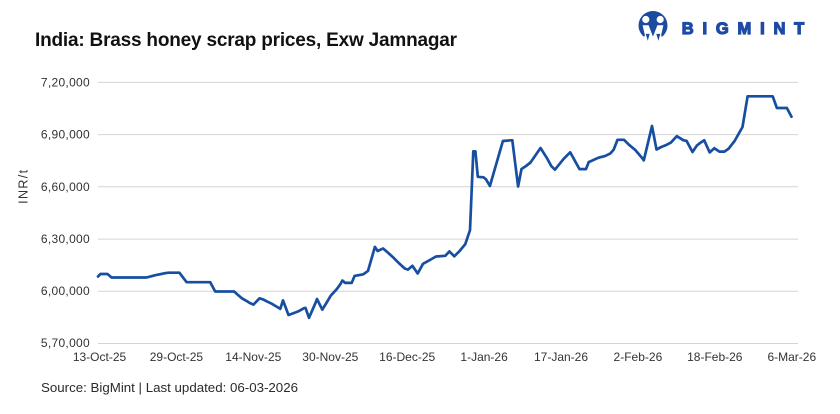 This screenshot has width=840, height=414. What do you see at coordinates (65, 187) in the screenshot?
I see `svg-text: 6,60,000` at bounding box center [65, 187].